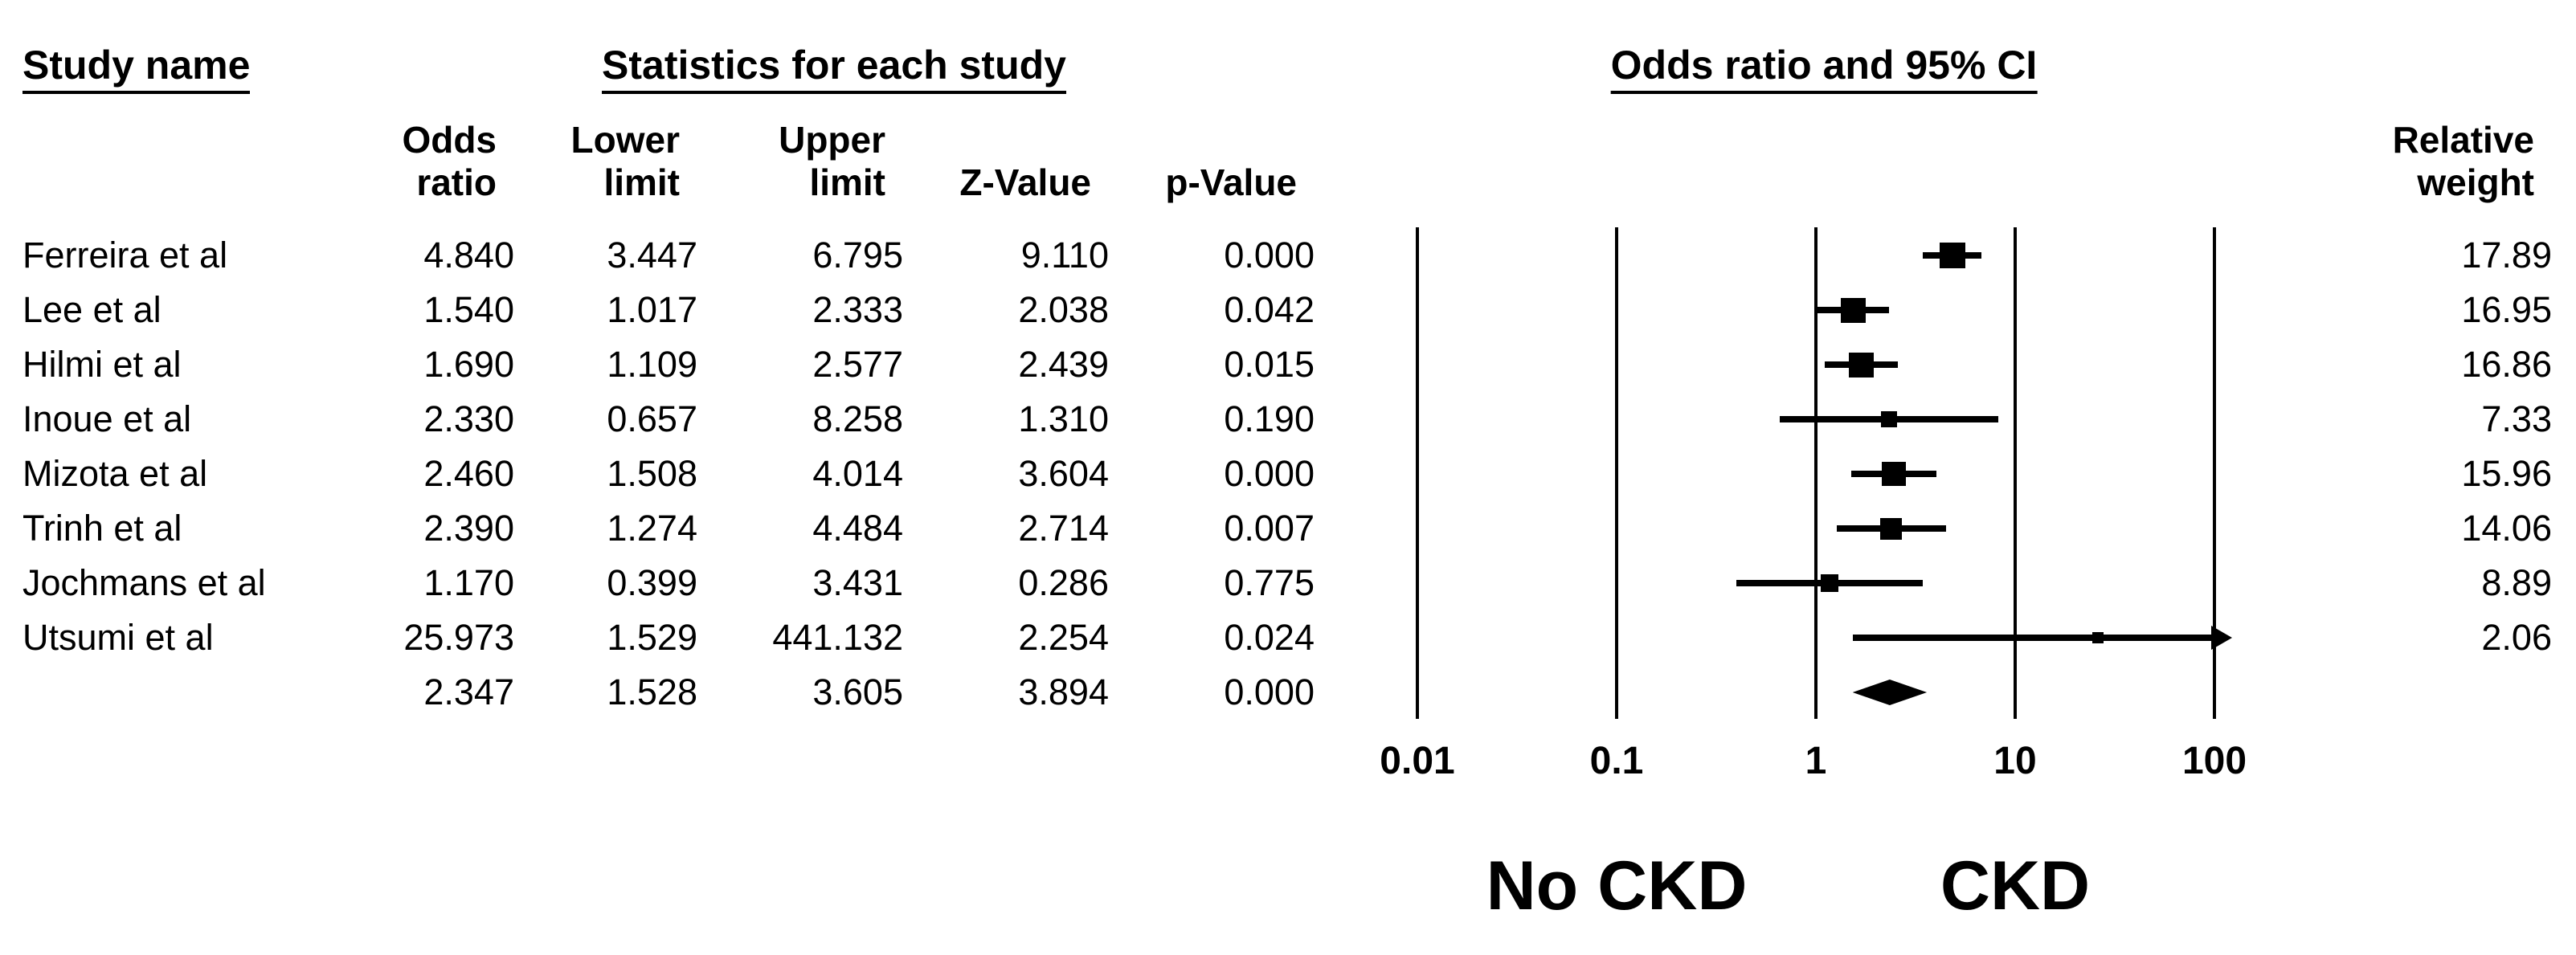  What do you see at coordinates (2506, 255) in the screenshot?
I see `relative-weight-cell: 17.89` at bounding box center [2506, 255].